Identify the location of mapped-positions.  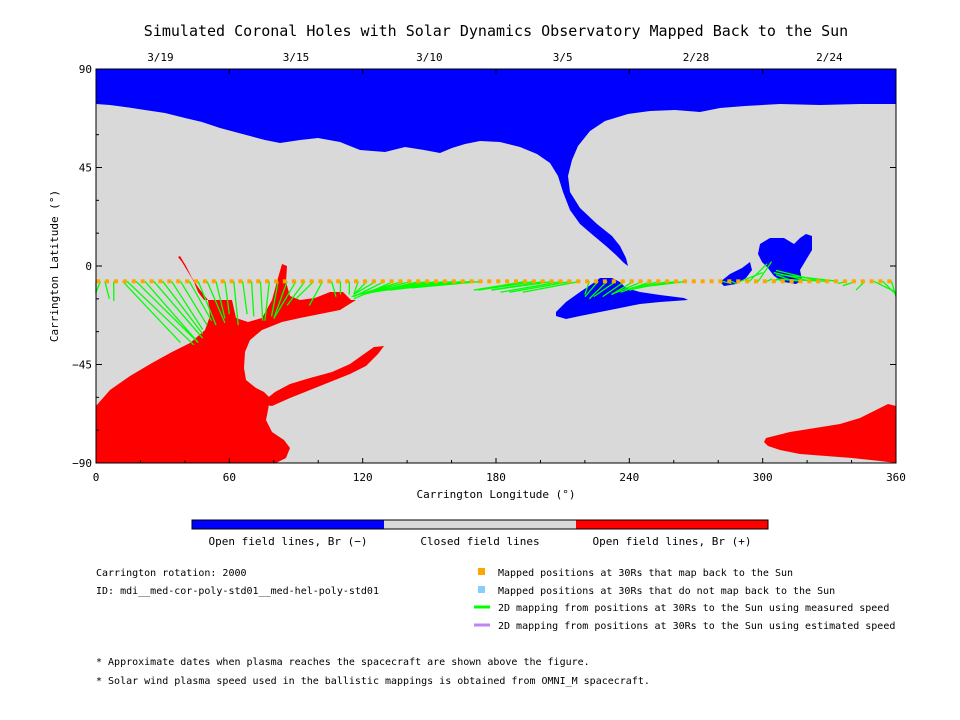
(494, 281).